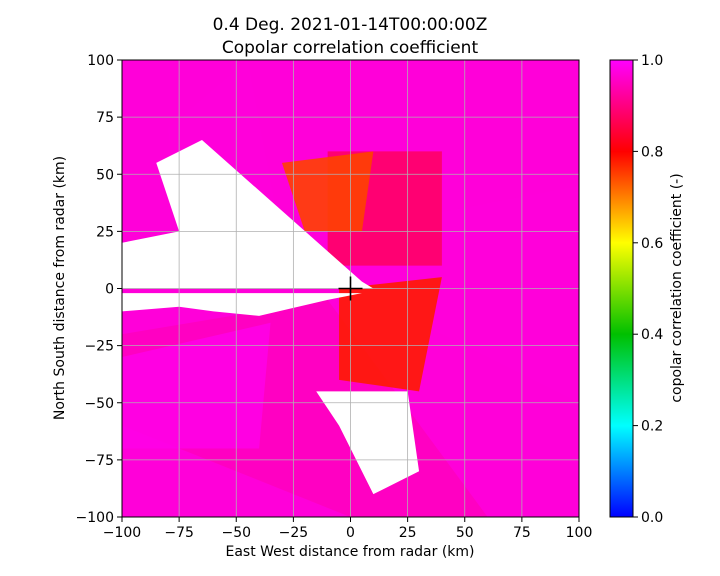 This screenshot has height=576, width=720. I want to click on y-tick-label: −50, so click(99, 404).